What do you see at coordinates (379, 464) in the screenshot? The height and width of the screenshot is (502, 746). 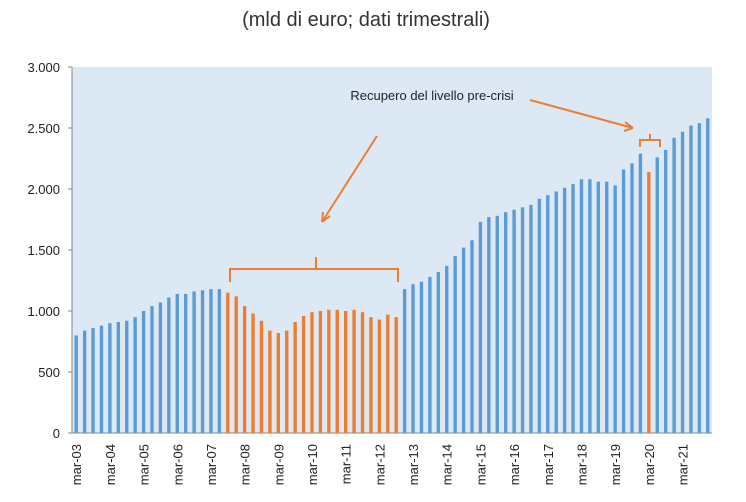 I see `x-tick-label: mar-12` at bounding box center [379, 464].